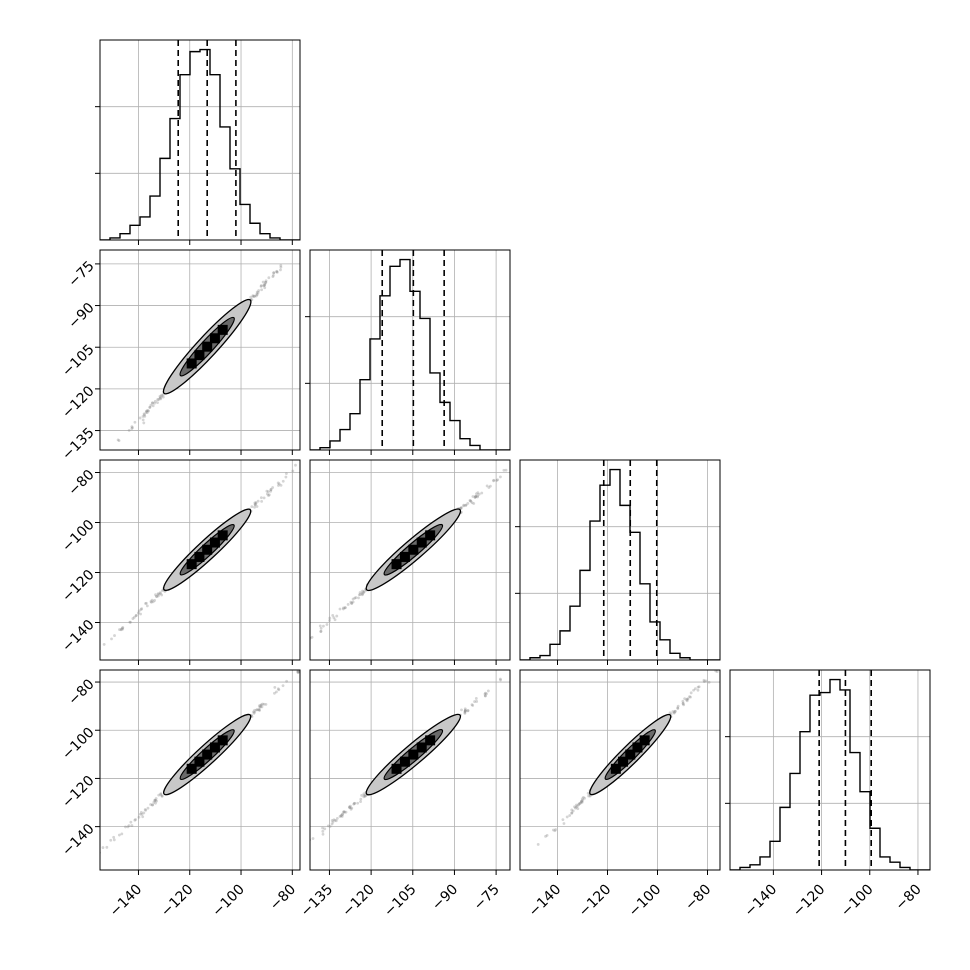 Image resolution: width=970 pixels, height=970 pixels. I want to click on x-tick-label: −140, so click(126, 901).